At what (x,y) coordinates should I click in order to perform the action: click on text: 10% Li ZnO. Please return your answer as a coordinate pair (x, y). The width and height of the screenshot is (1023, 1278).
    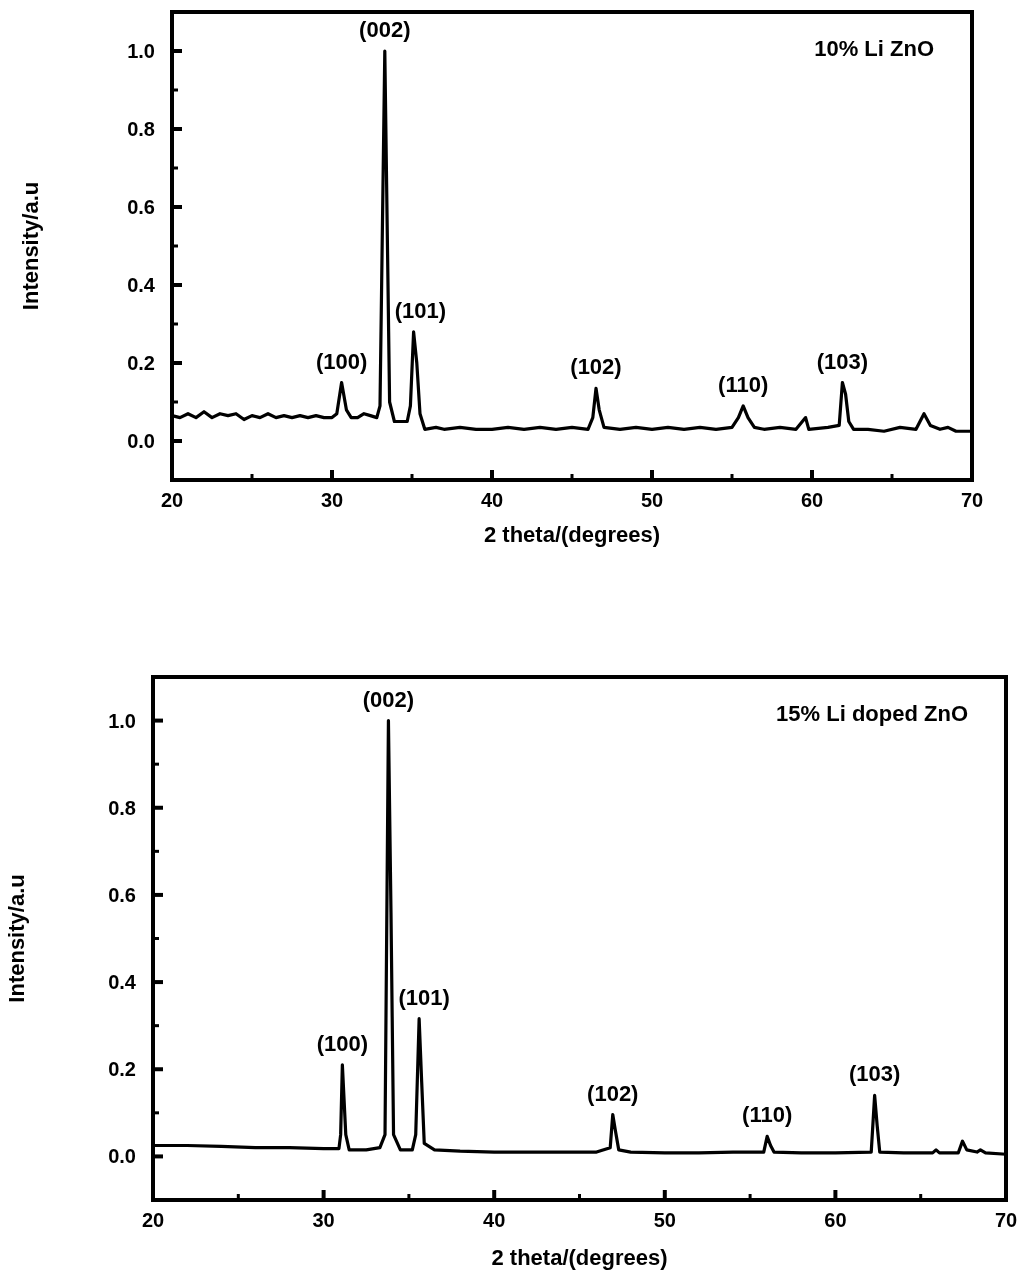
    Looking at the image, I should click on (874, 48).